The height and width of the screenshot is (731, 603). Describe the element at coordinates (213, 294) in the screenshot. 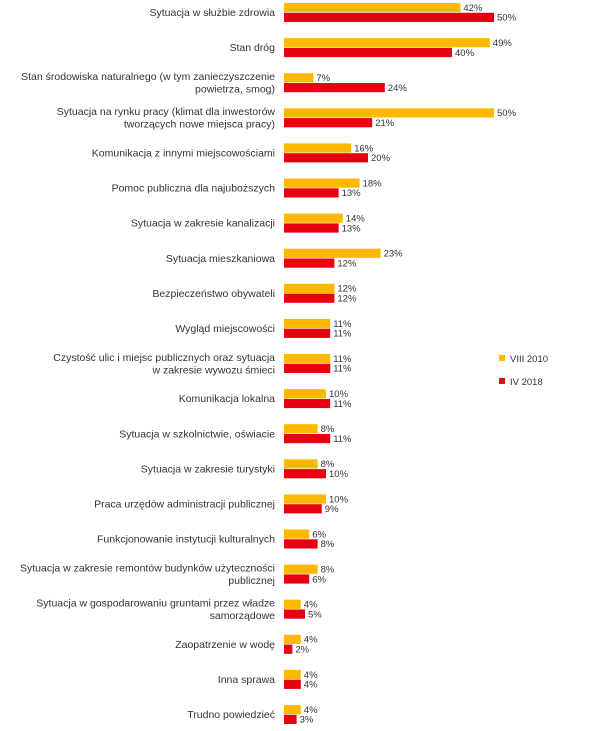

I see `category-label: Bezpieczeństwo obywateli` at that location.